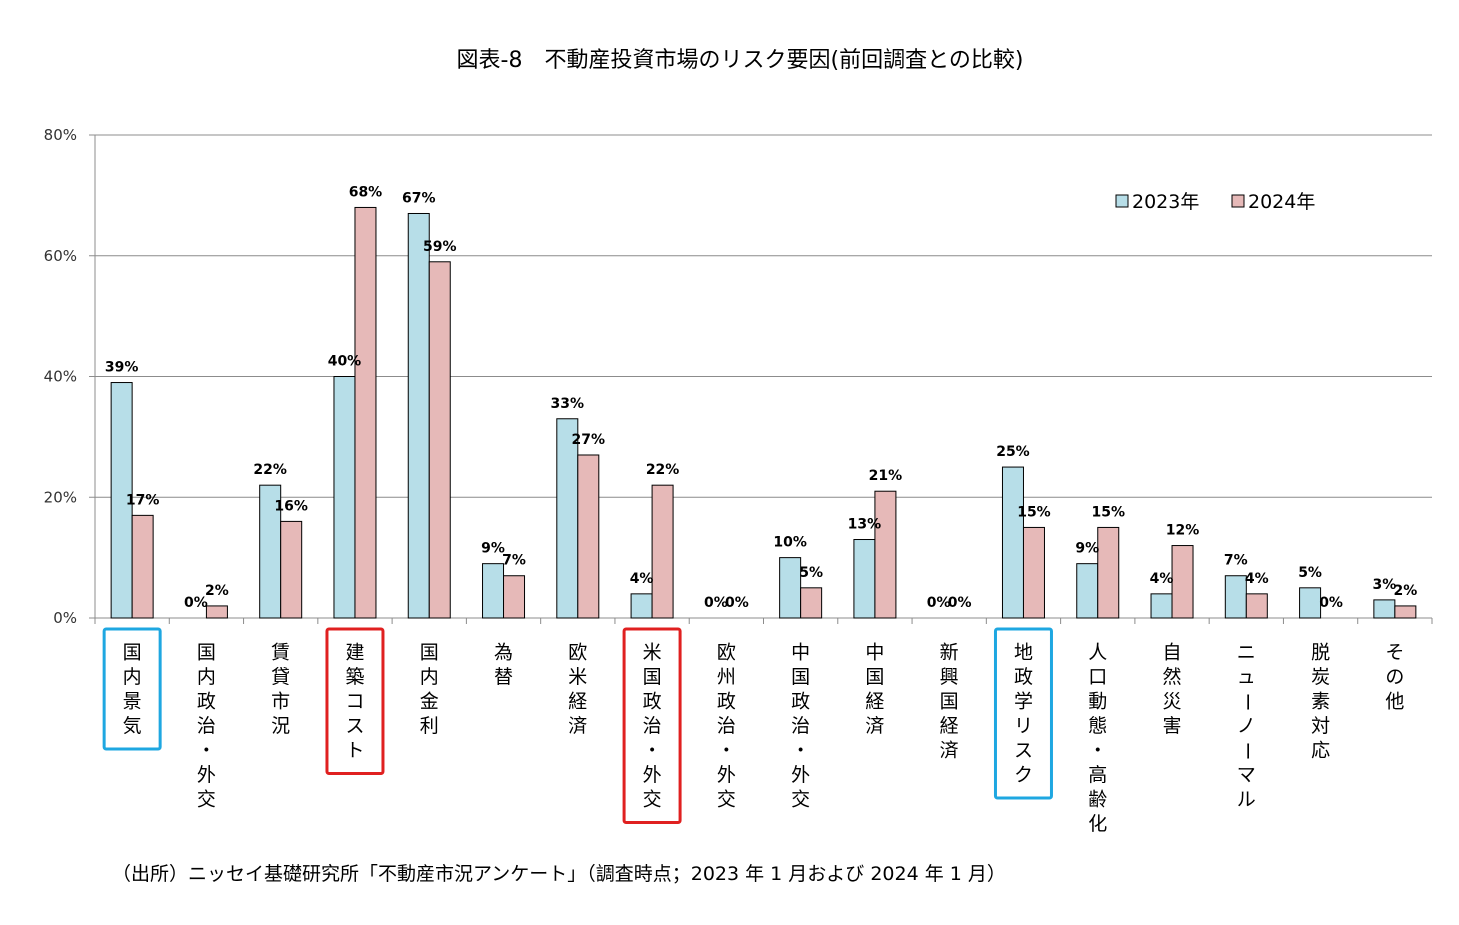 Image resolution: width=1459 pixels, height=925 pixels. Describe the element at coordinates (1023, 775) in the screenshot. I see `category-label-char: ク` at that location.